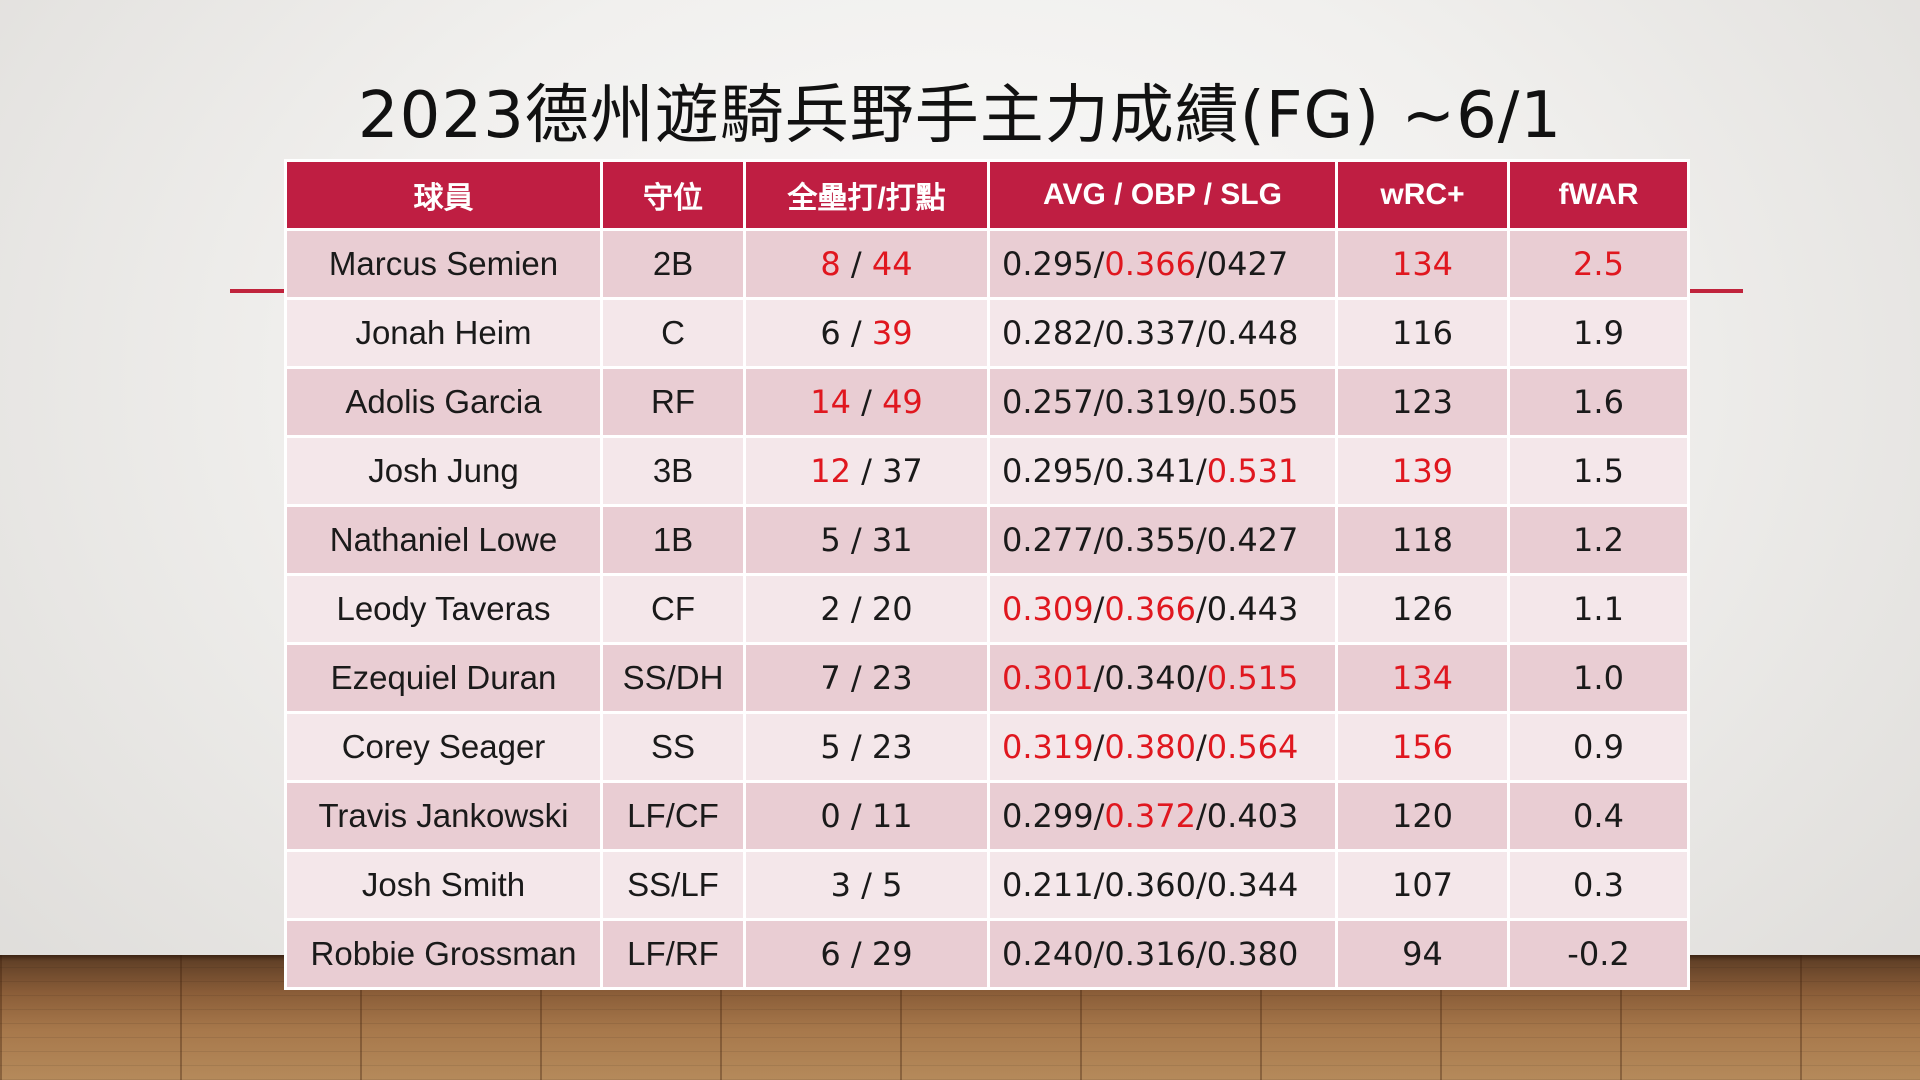 Image resolution: width=1920 pixels, height=1080 pixels. Describe the element at coordinates (892, 264) in the screenshot. I see `rbi: 44` at that location.